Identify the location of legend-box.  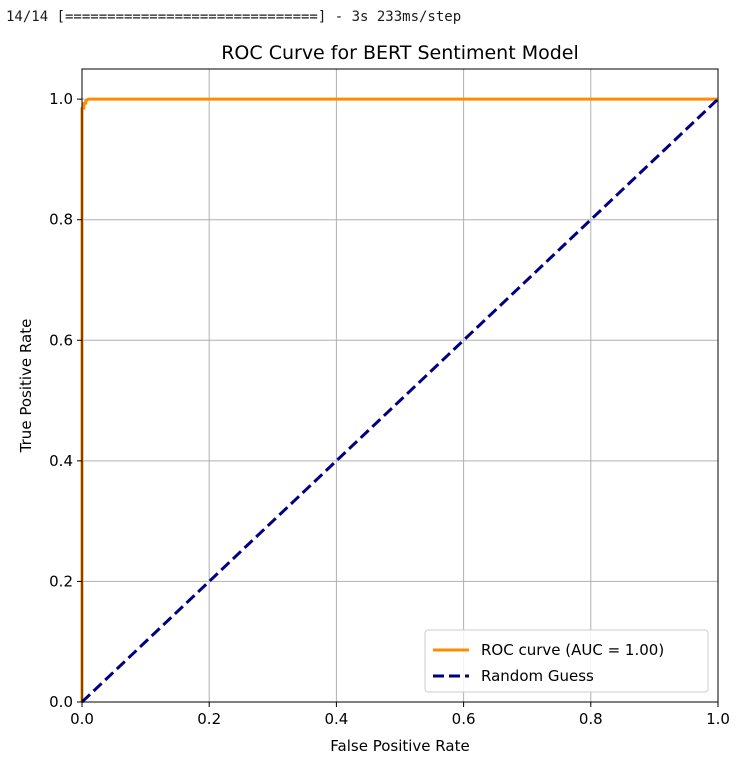
(566, 661).